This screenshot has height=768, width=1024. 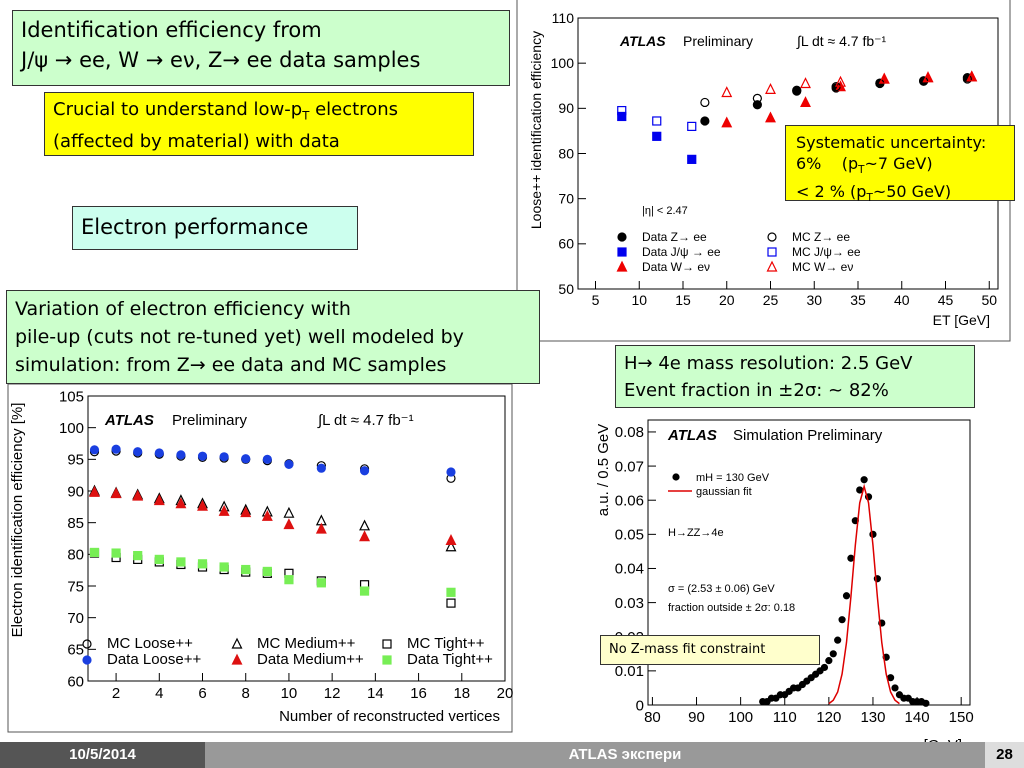 What do you see at coordinates (858, 300) in the screenshot?
I see `x-tick-label: 35` at bounding box center [858, 300].